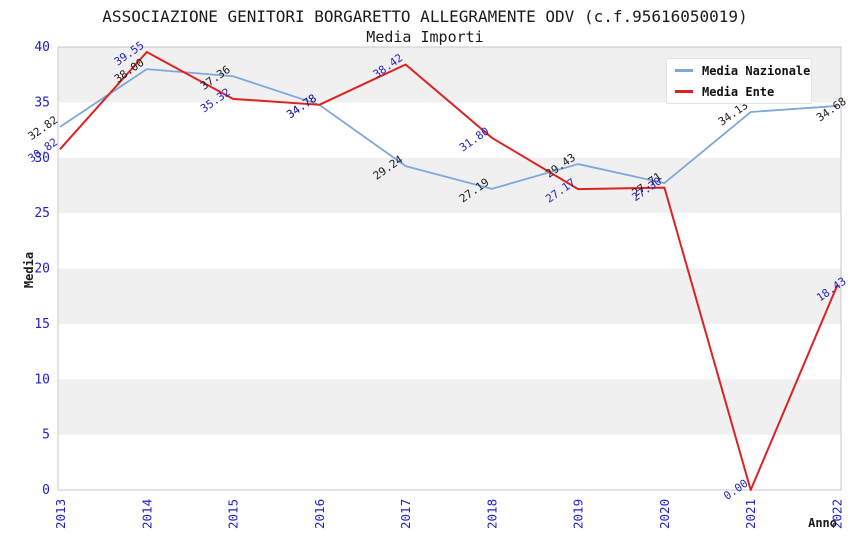 The height and width of the screenshot is (550, 850). I want to click on y-tick-label-25: 25, so click(42, 213).